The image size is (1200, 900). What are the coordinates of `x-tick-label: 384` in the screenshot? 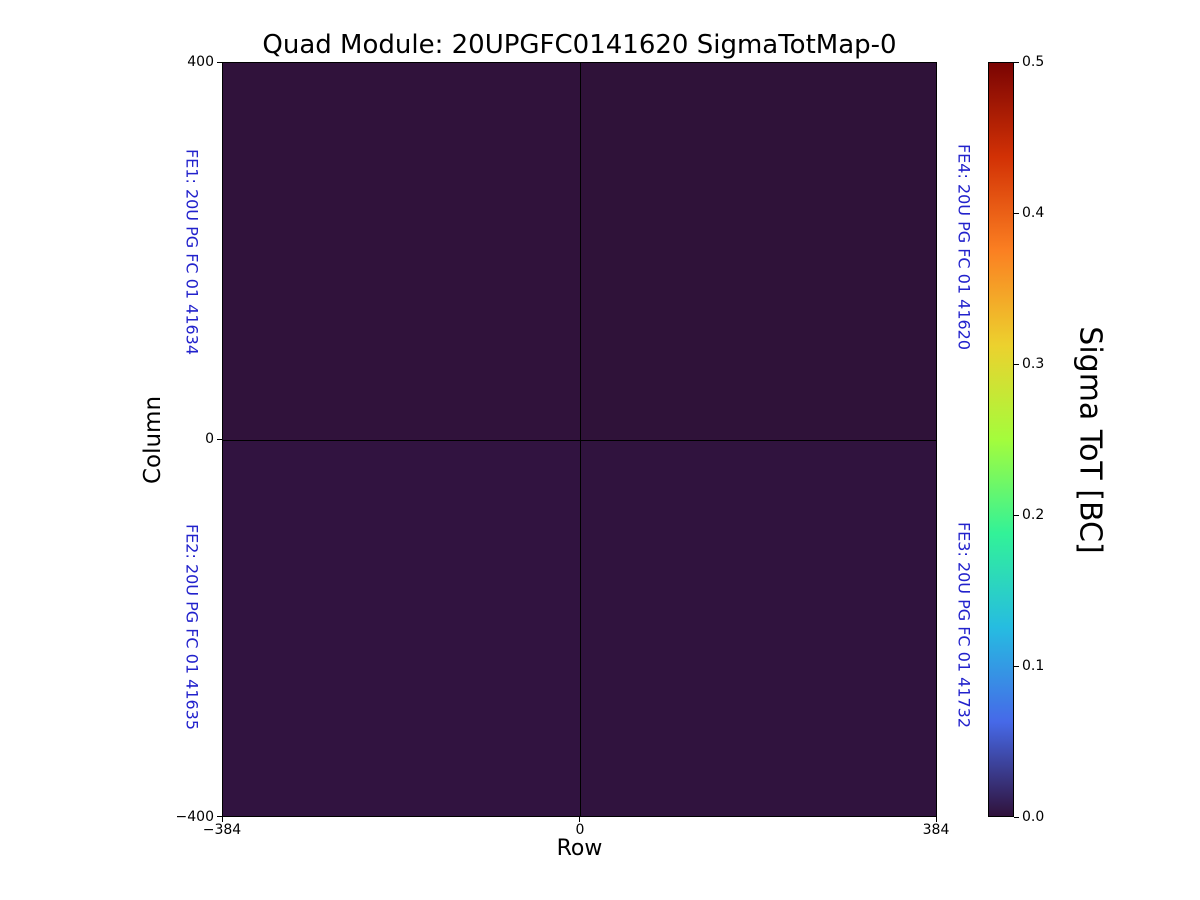 It's located at (936, 830).